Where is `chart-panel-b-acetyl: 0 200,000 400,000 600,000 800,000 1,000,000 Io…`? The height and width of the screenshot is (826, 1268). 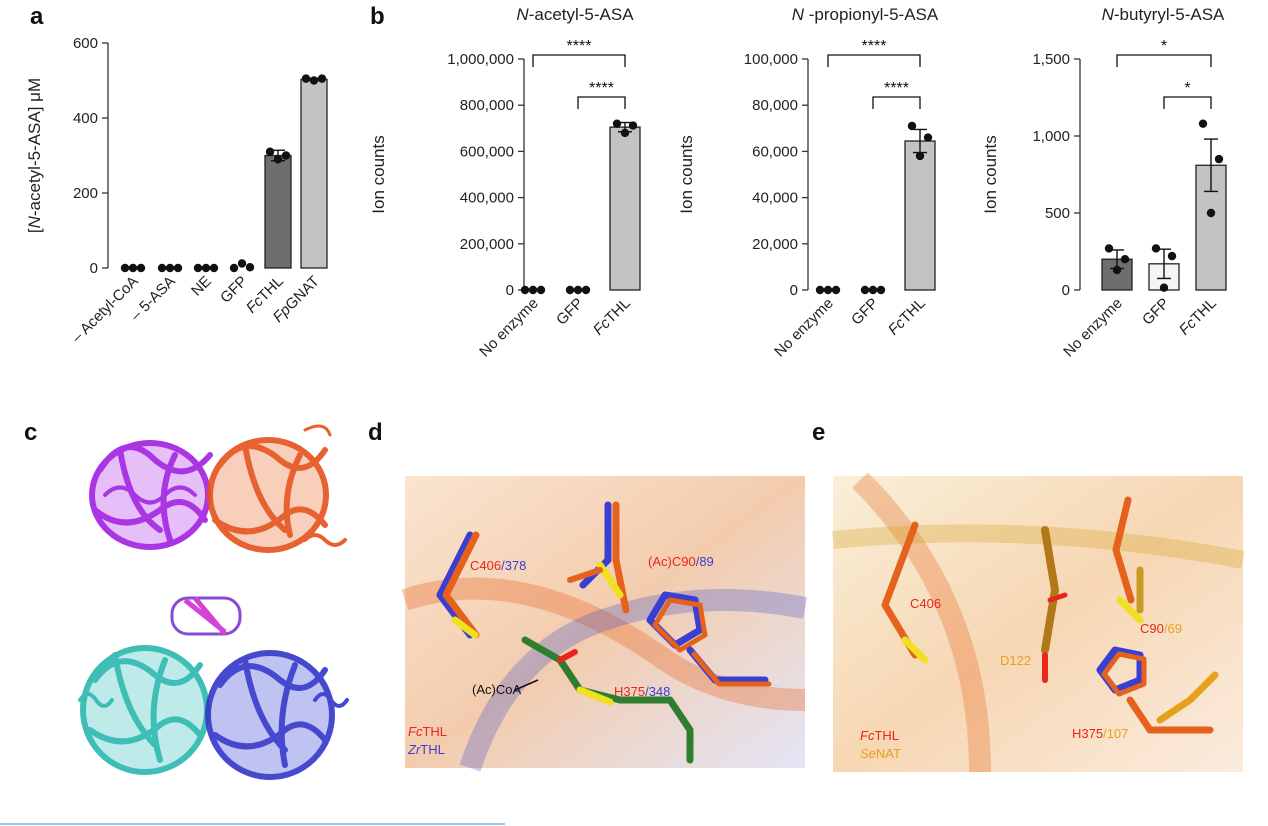 chart-panel-b-acetyl: 0 200,000 400,000 600,000 800,000 1,000,000 Io… is located at coordinates (505, 183).